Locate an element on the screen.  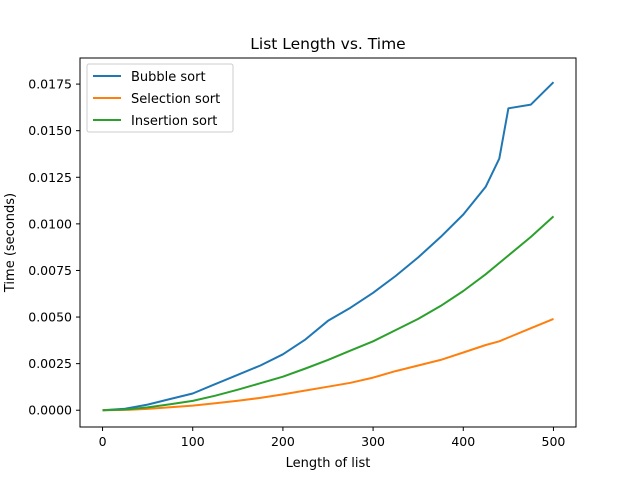
y-tick-label: 0.0025 is located at coordinates (50, 363).